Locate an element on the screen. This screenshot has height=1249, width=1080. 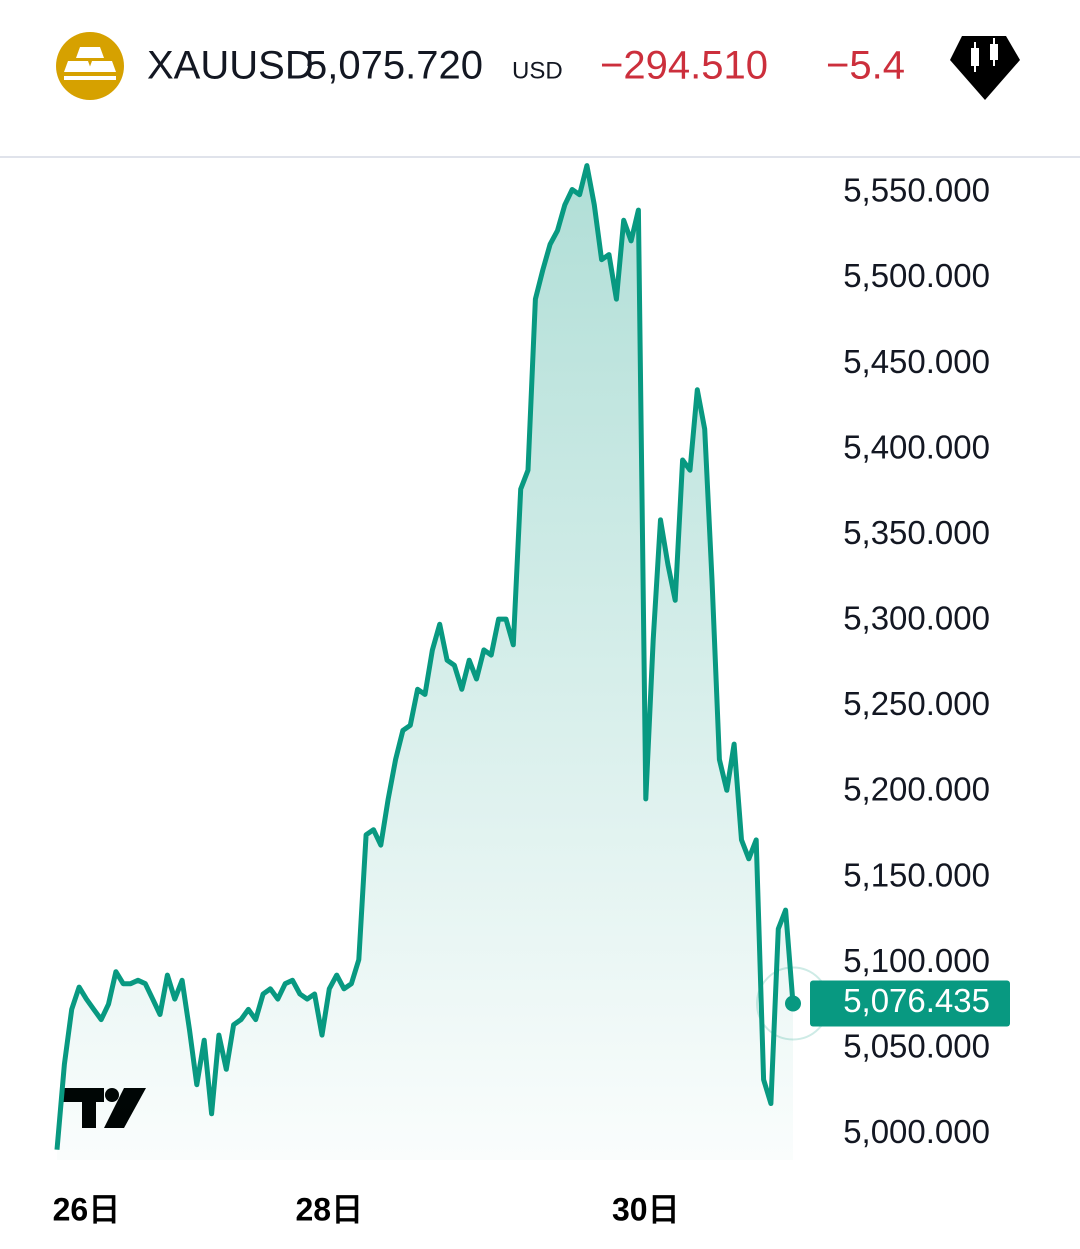
currency: USD is located at coordinates (537, 70).